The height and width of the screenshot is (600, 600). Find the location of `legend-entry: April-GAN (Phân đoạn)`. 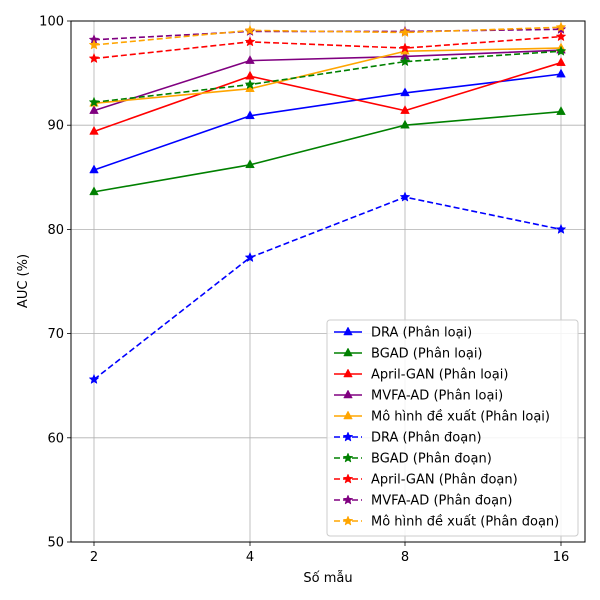

legend-entry: April-GAN (Phân đoạn) is located at coordinates (426, 480).